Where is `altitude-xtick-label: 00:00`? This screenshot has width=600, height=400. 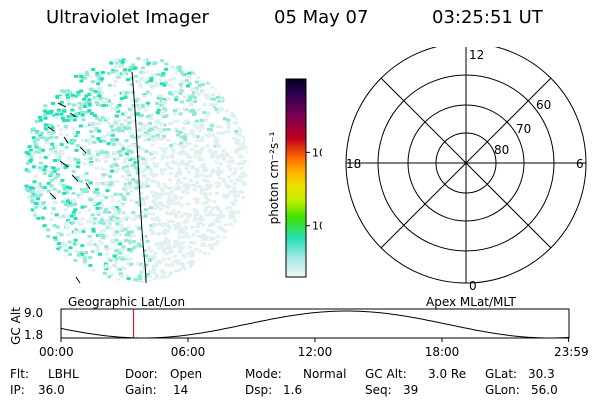 altitude-xtick-label: 00:00 is located at coordinates (56, 352).